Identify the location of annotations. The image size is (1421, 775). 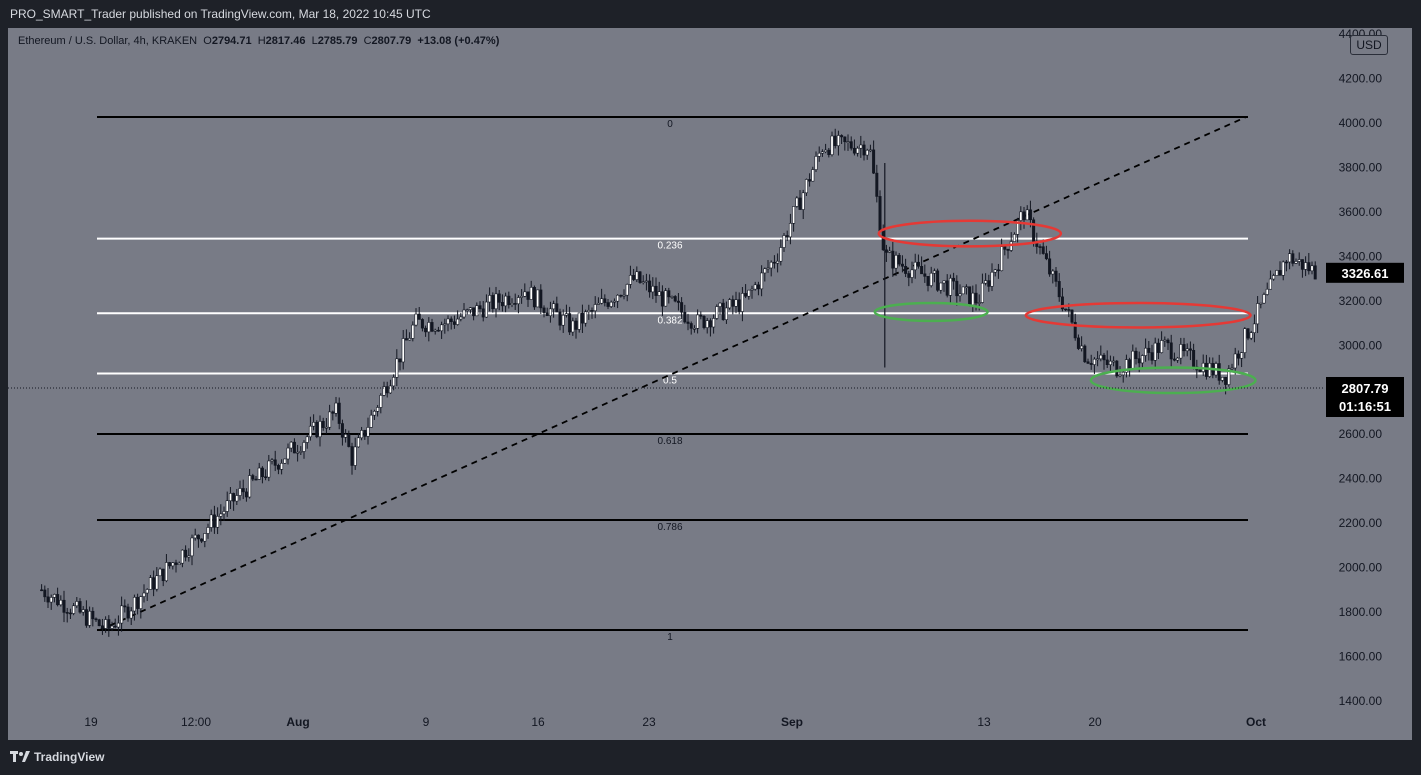
(1065, 307).